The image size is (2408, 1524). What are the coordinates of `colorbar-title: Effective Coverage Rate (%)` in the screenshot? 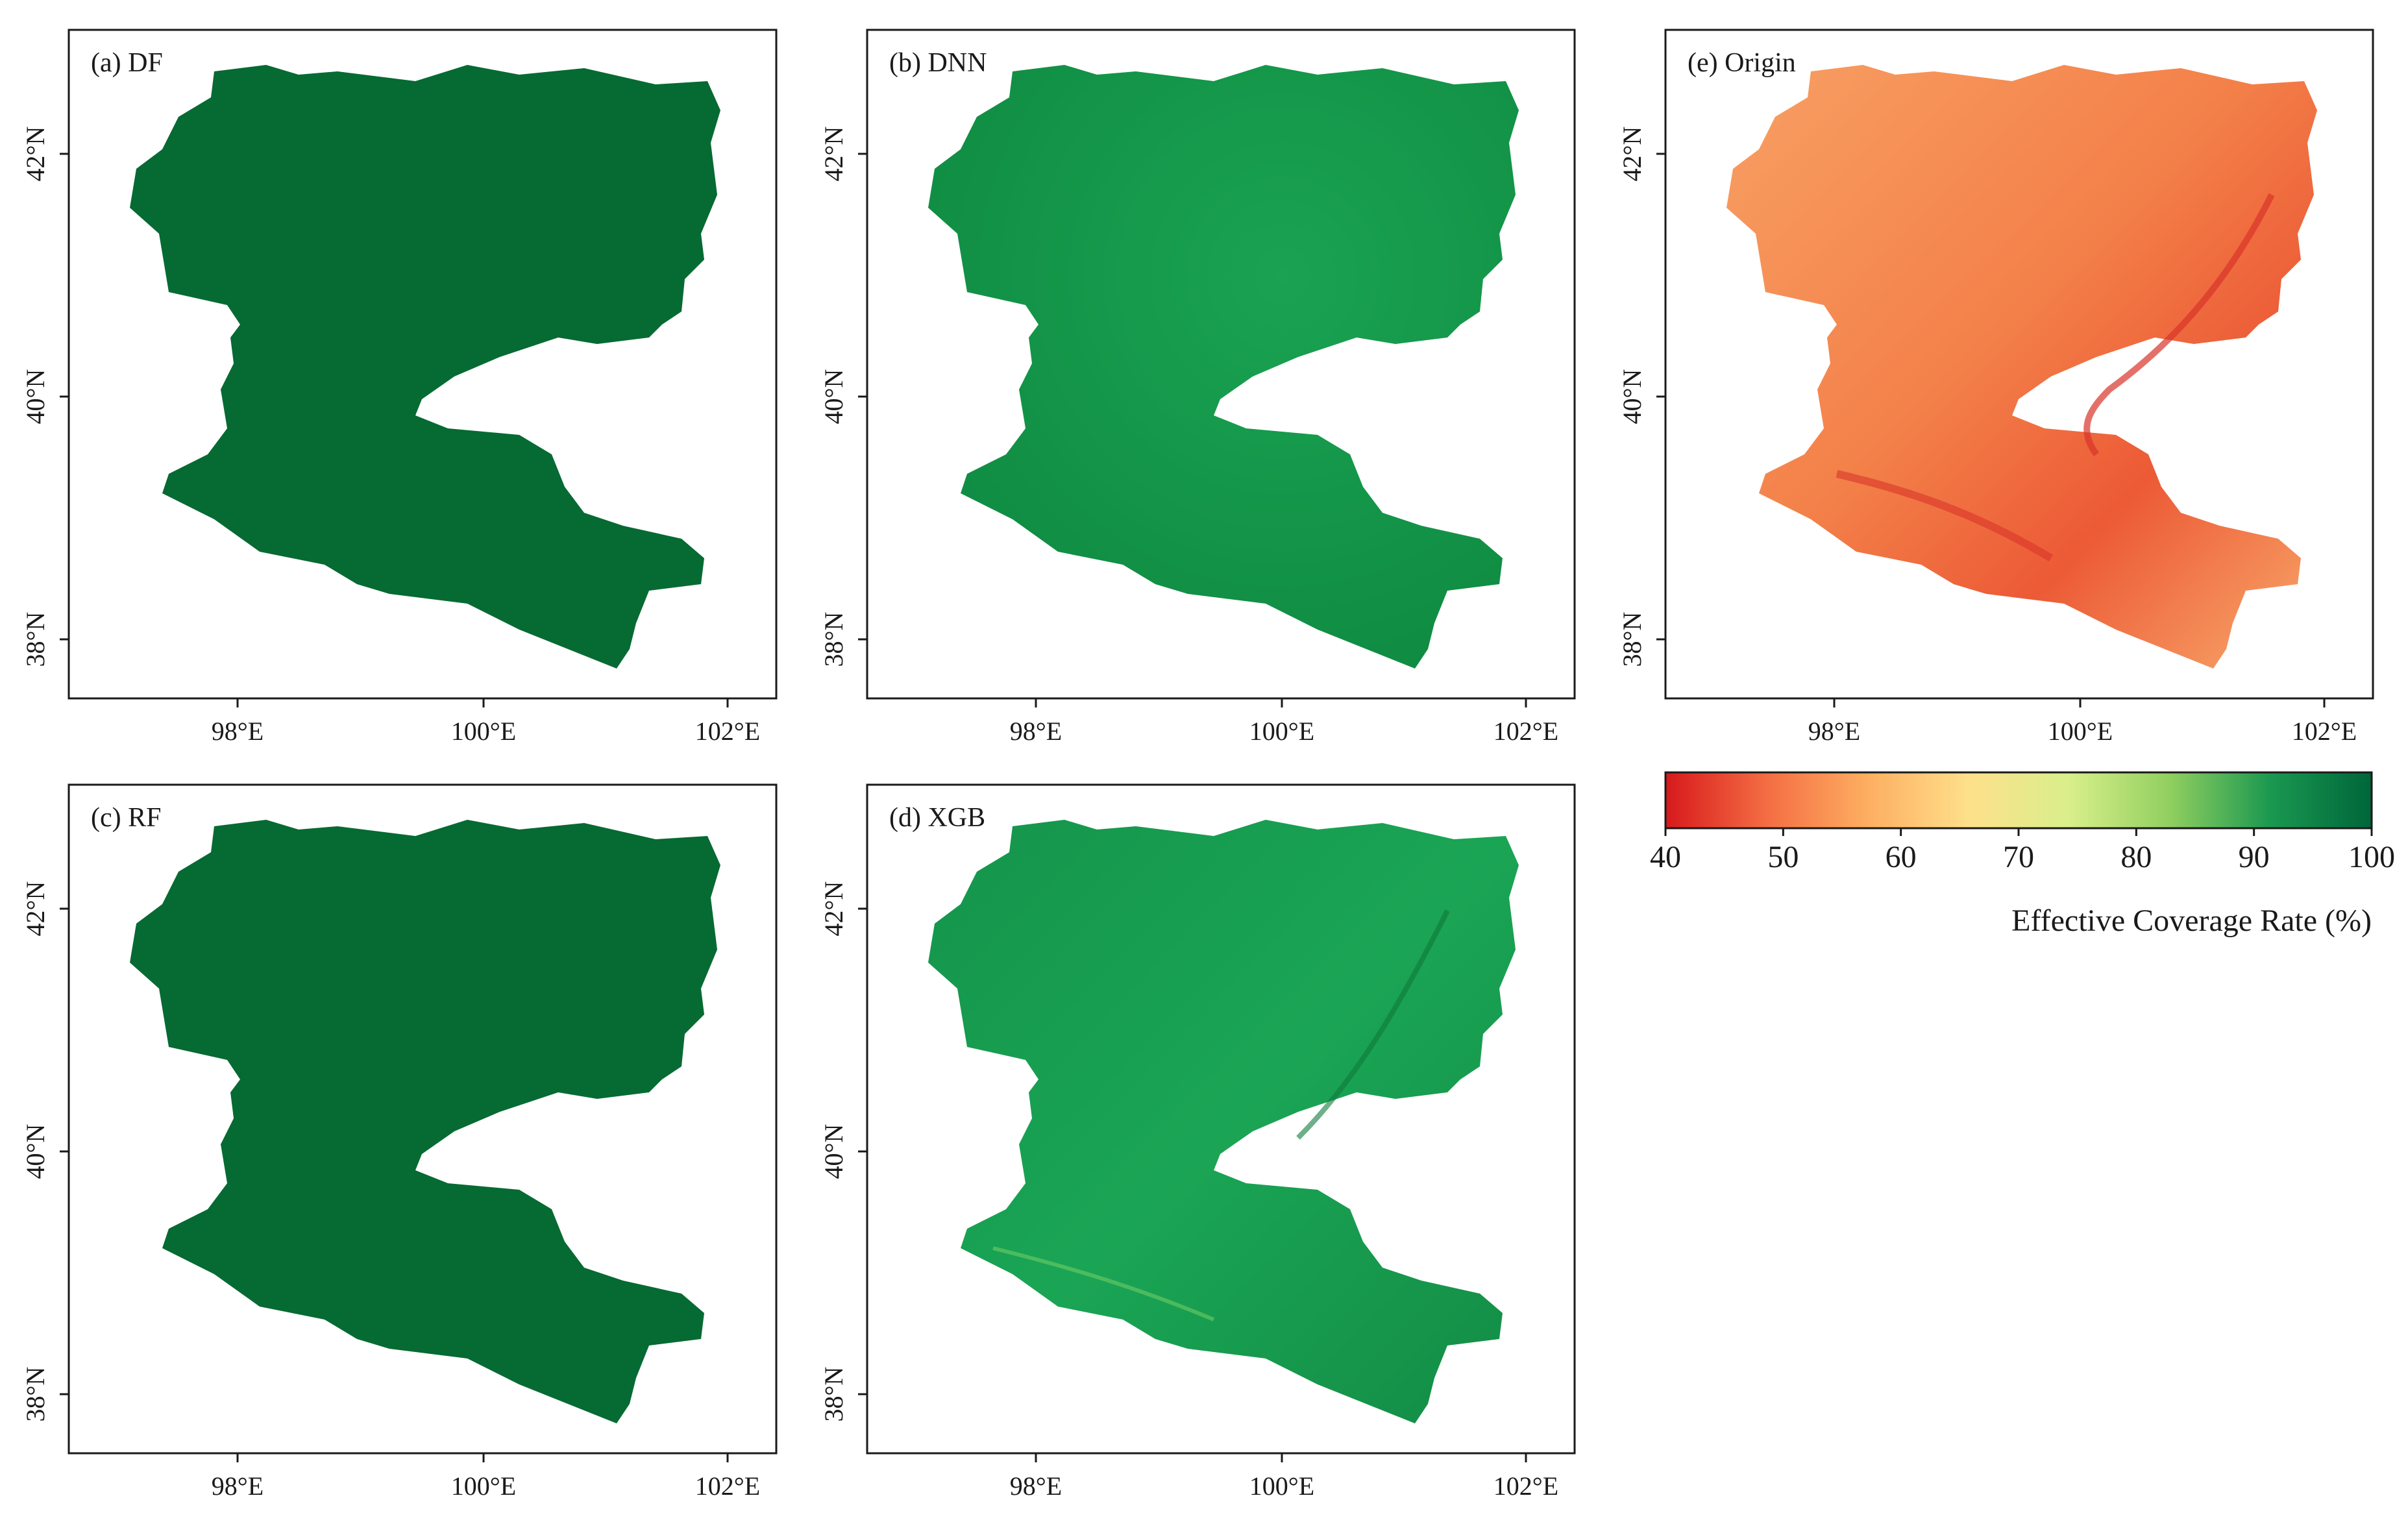 It's located at (2191, 920).